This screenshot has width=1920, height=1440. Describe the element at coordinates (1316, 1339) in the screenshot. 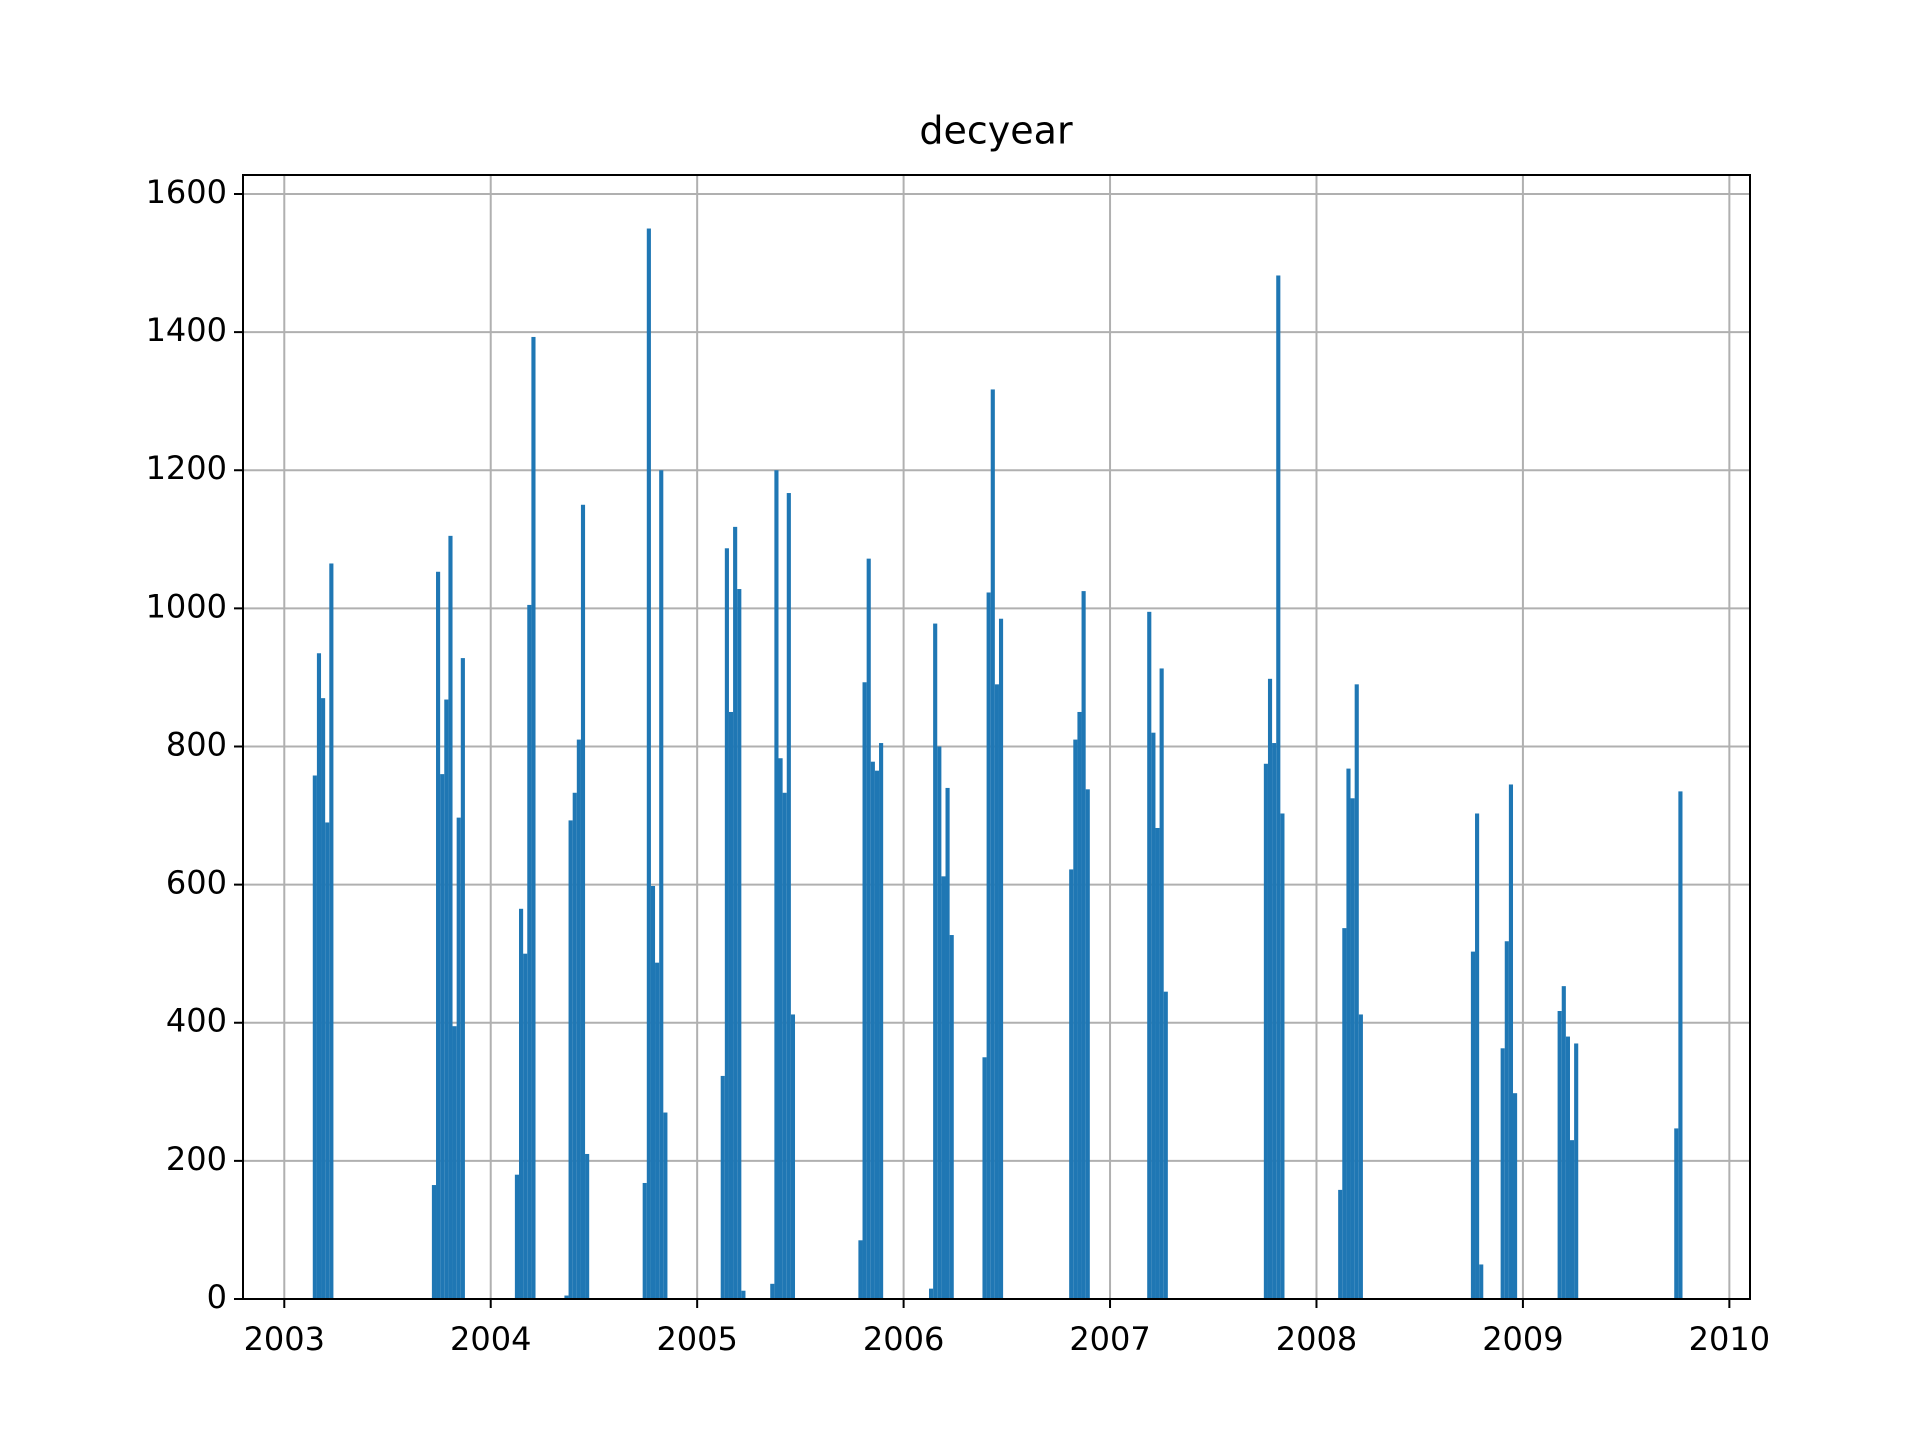

I see `x-tick-label: 2008` at that location.